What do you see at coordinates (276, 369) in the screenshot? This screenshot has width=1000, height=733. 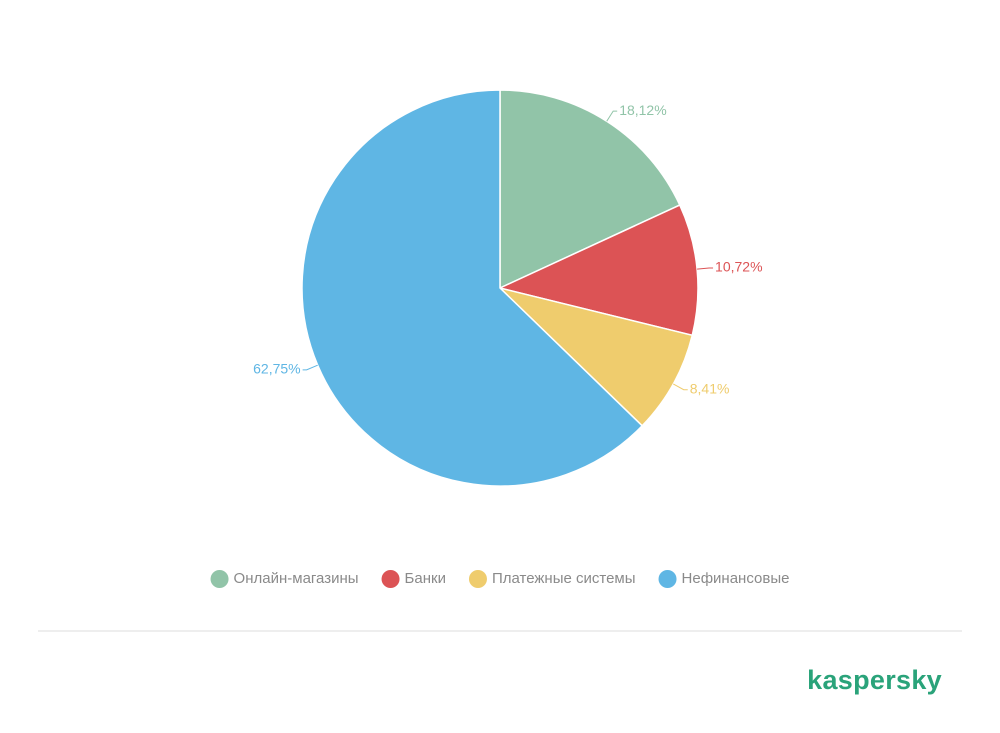 I see `value-label: 62,75%` at bounding box center [276, 369].